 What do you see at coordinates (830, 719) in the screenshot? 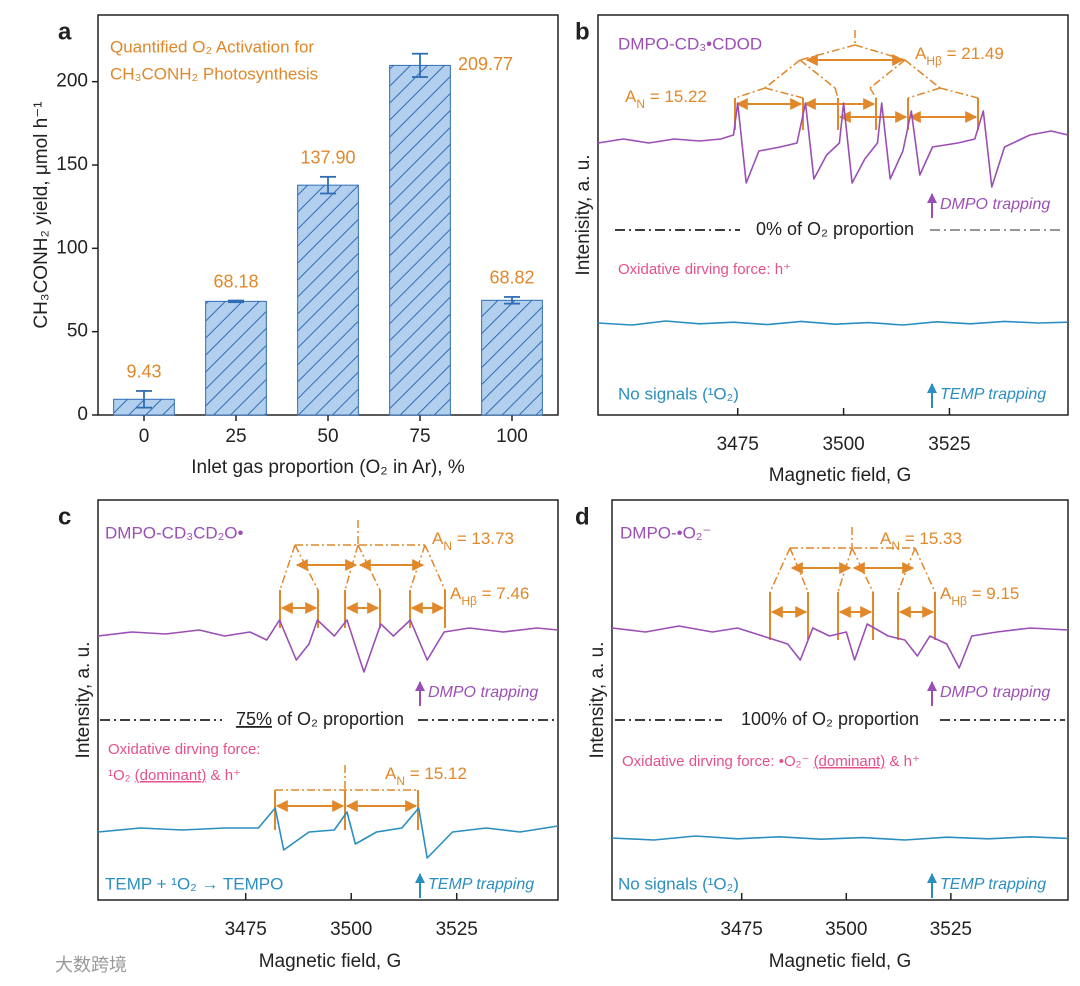
I see `separator-label: 100% of O₂ proportion` at bounding box center [830, 719].